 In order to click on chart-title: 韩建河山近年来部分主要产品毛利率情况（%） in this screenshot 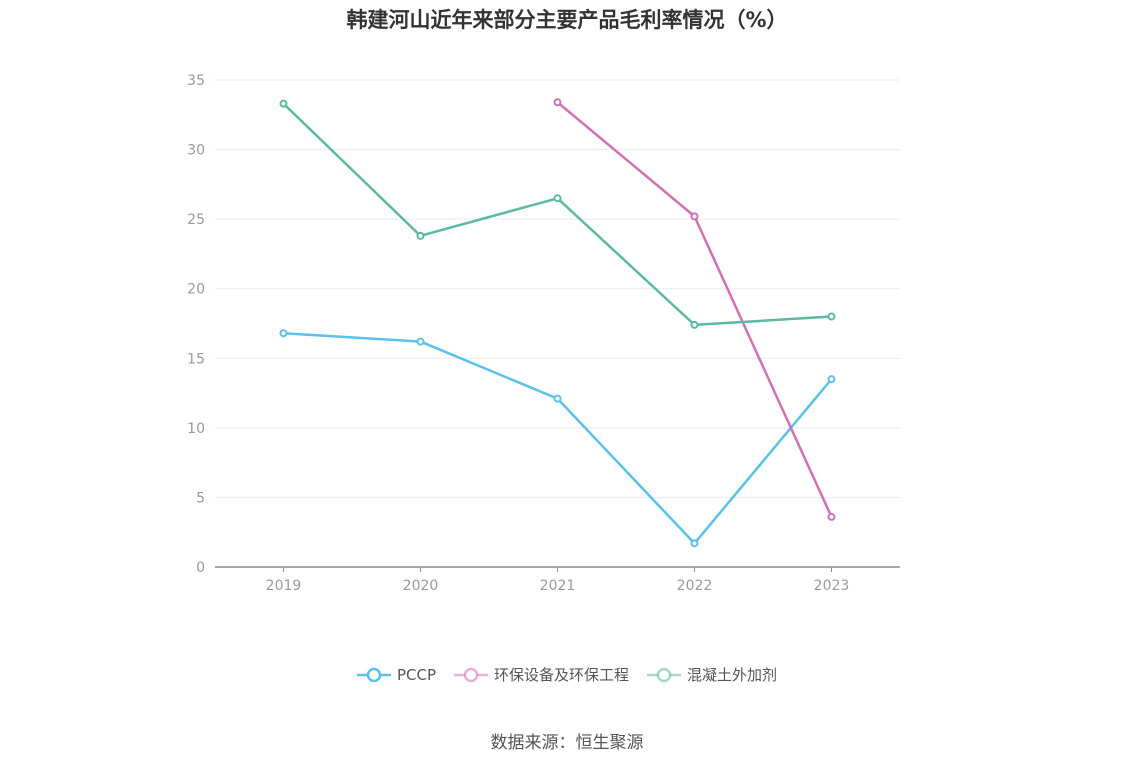, I will do `click(567, 20)`.